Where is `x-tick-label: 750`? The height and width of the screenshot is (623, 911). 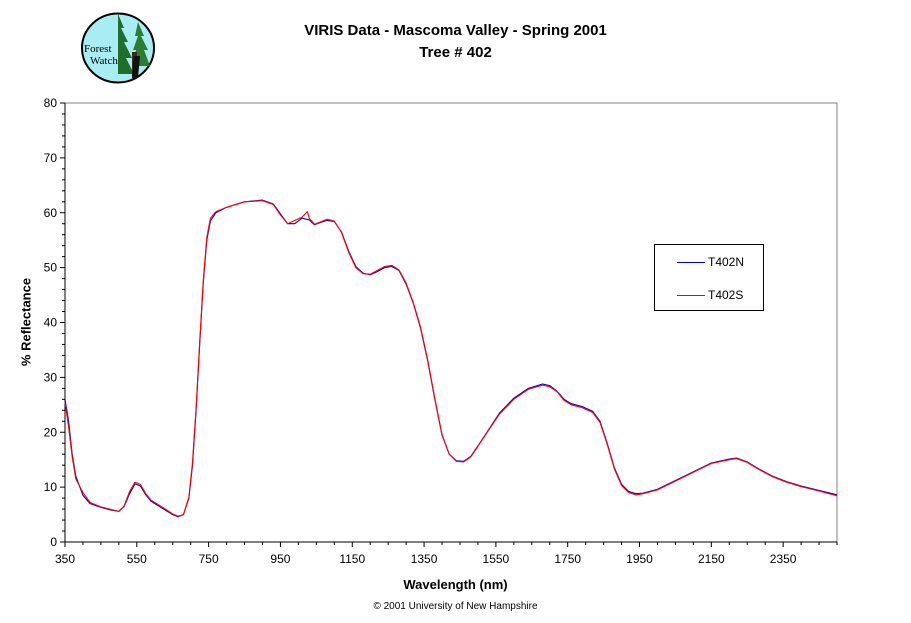
x-tick-label: 750 is located at coordinates (209, 559).